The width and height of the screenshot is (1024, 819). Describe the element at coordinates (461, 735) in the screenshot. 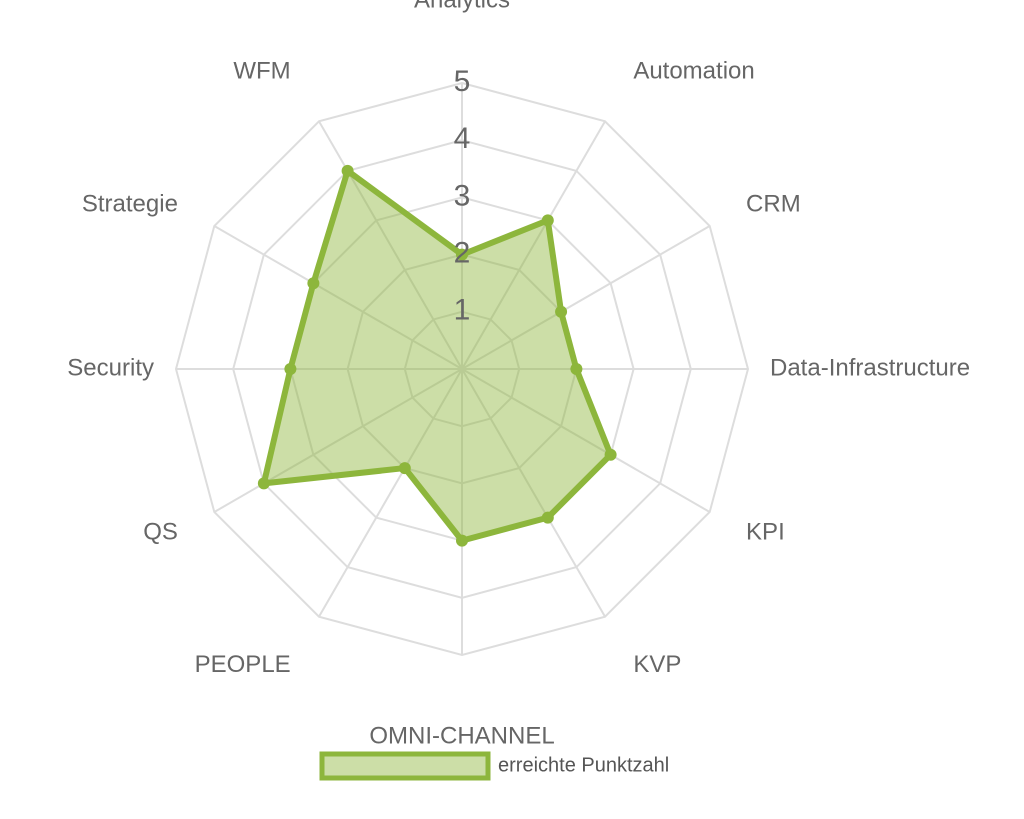

I see `category-label: OMNI-CHANNEL` at that location.